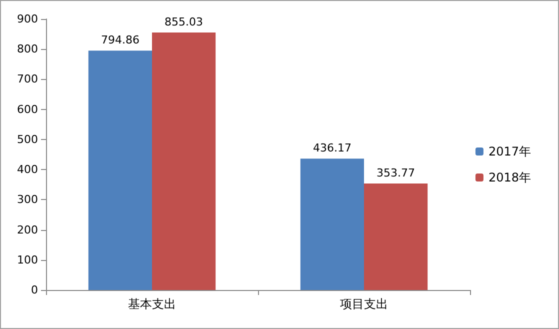  What do you see at coordinates (27, 109) in the screenshot?
I see `y-tick-label: 600` at bounding box center [27, 109].